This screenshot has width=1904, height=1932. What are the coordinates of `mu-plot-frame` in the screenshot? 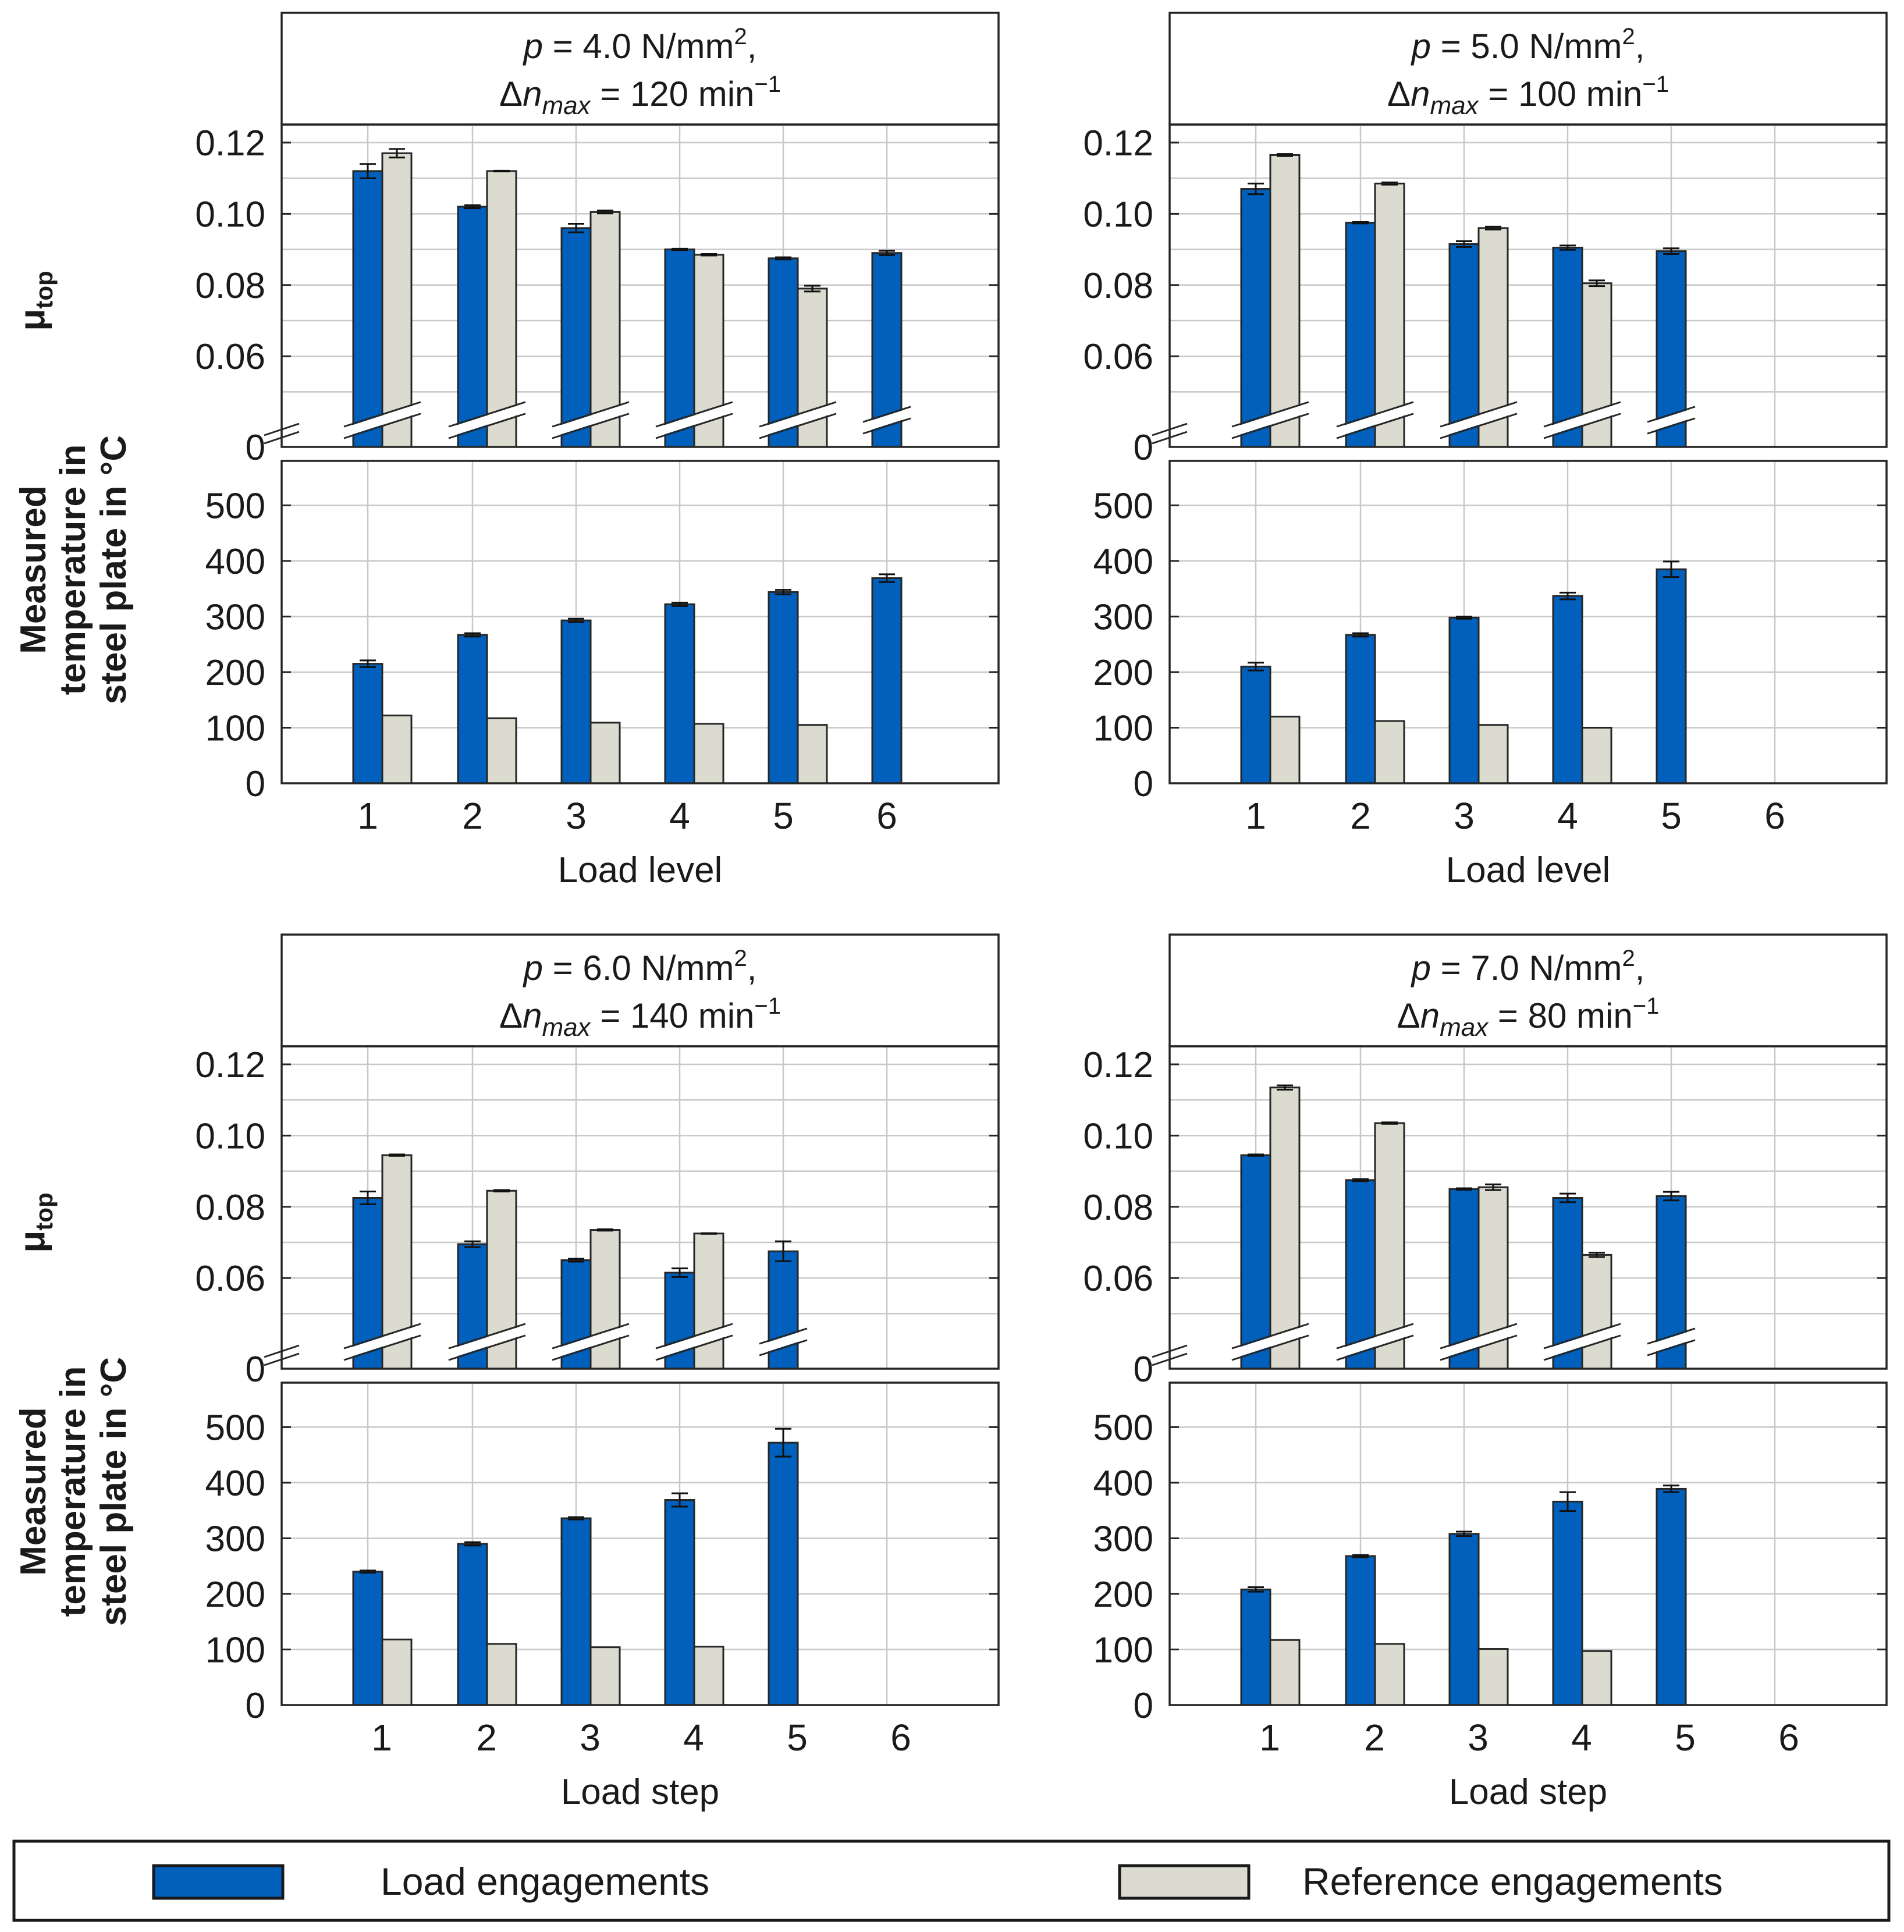 It's located at (640, 1207).